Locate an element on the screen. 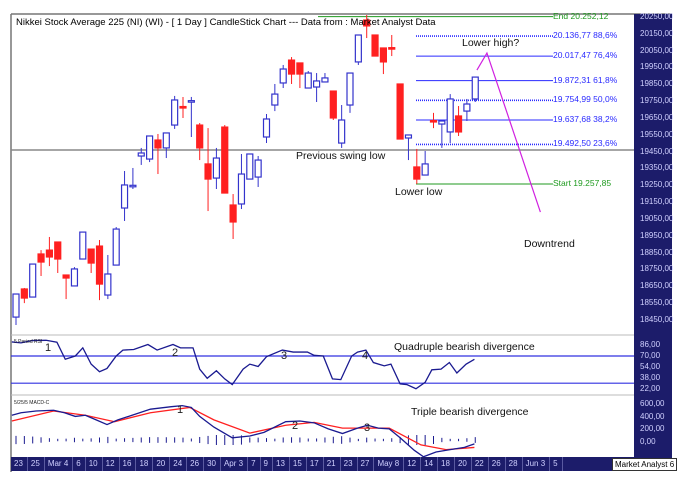 The width and height of the screenshot is (683, 483). date-label: 22 is located at coordinates (480, 464).